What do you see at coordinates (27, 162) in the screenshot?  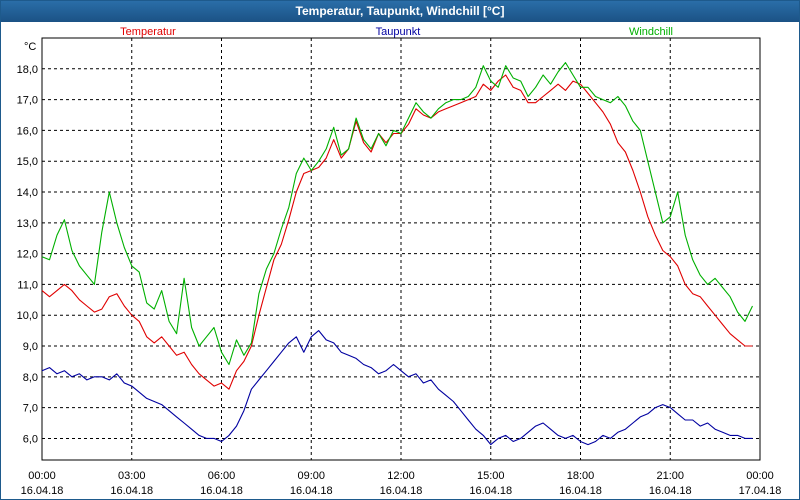 I see `y-tick-label: 15,0` at bounding box center [27, 162].